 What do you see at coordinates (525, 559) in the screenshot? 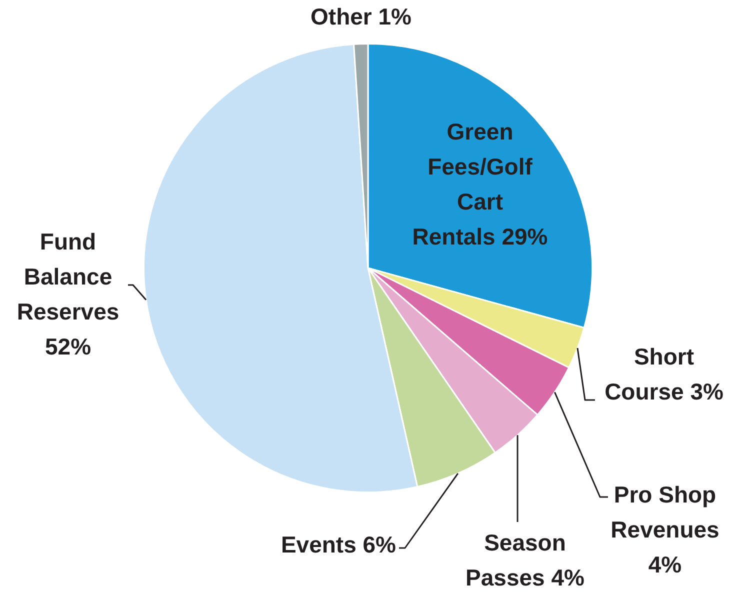
I see `slice-label: Season Passes 4%` at bounding box center [525, 559].